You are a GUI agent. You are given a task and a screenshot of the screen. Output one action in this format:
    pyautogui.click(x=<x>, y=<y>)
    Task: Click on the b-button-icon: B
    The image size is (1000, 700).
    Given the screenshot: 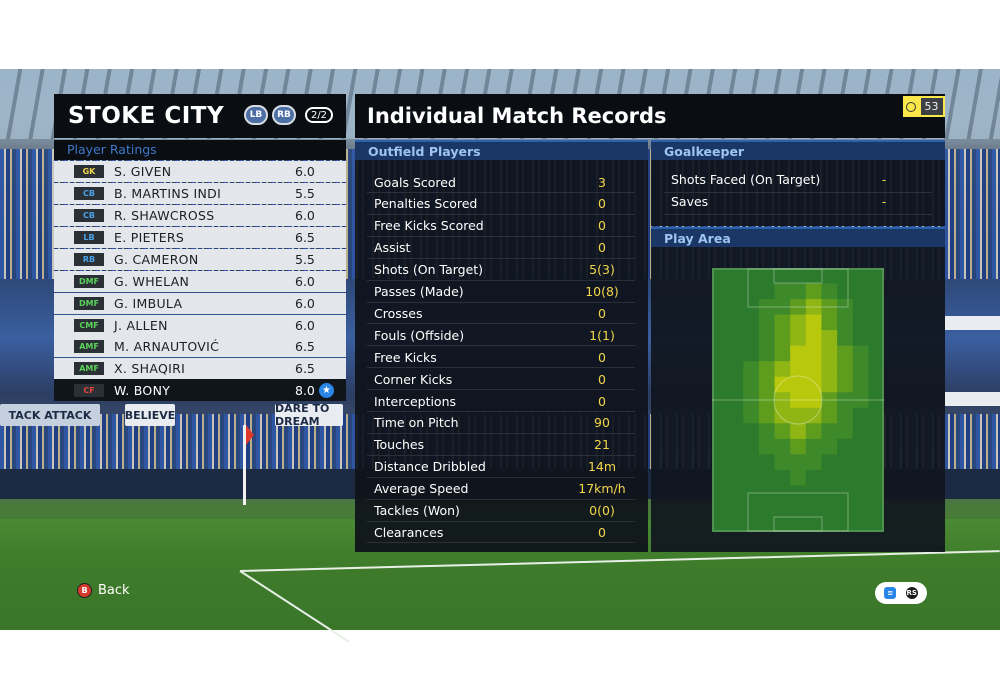 What is the action you would take?
    pyautogui.click(x=84, y=590)
    